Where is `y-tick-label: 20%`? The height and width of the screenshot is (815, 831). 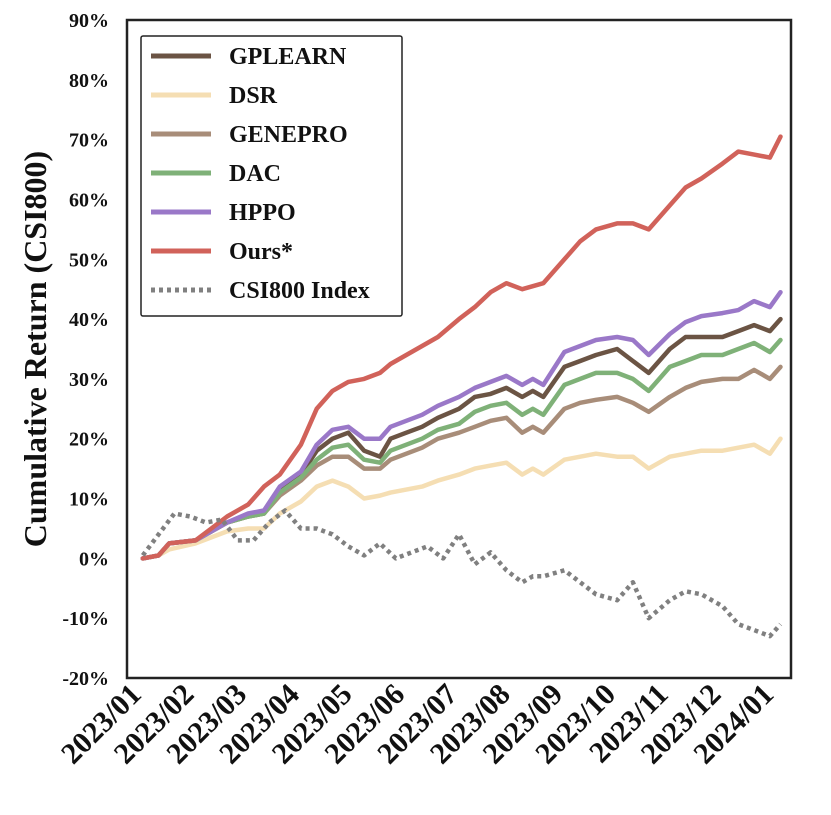
y-tick-label: 20% is located at coordinates (89, 440).